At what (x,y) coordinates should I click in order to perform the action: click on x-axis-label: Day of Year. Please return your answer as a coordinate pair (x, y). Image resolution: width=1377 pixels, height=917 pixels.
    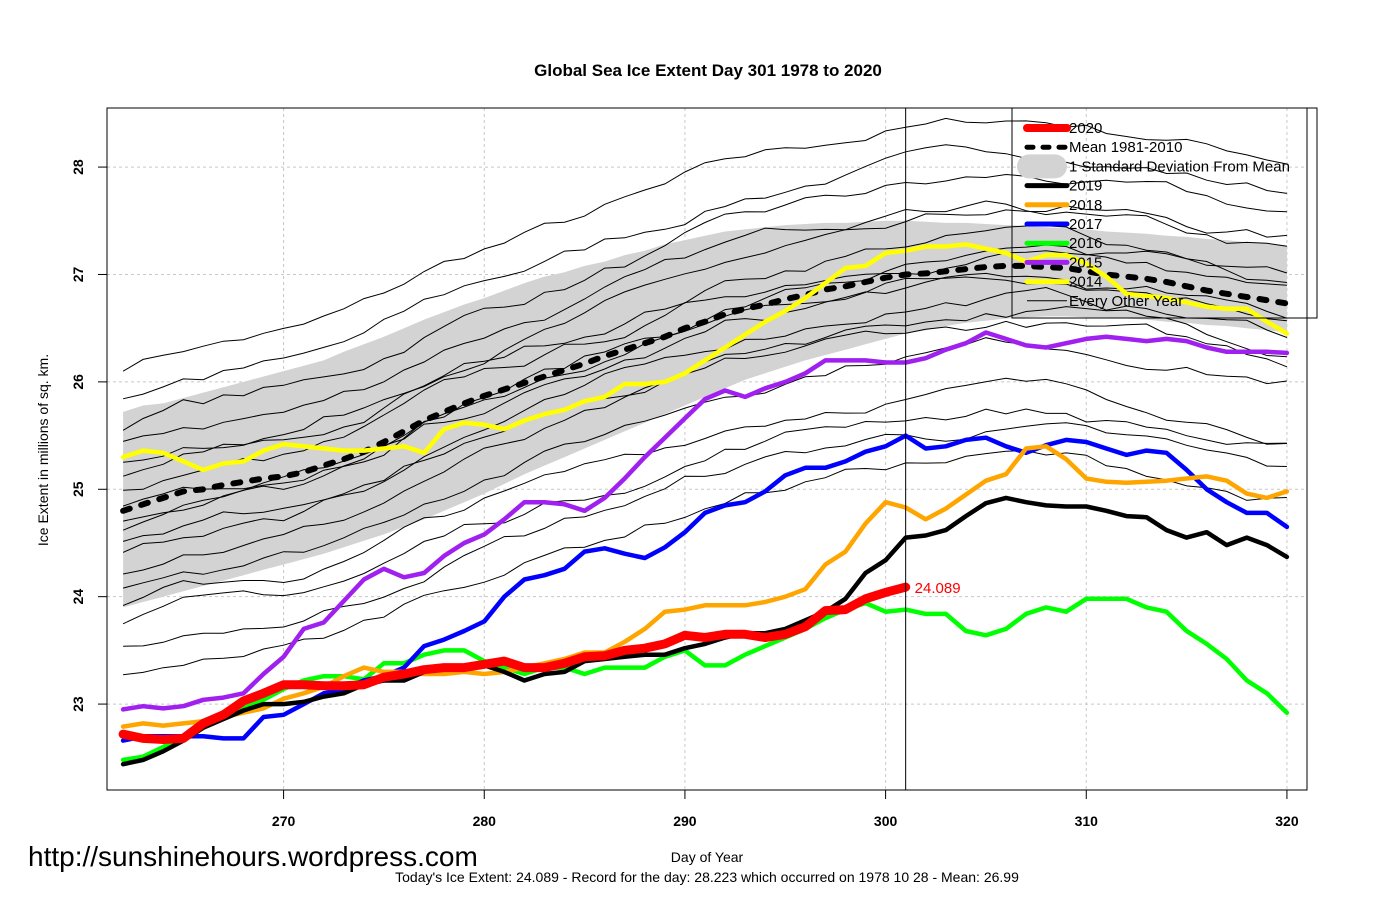
    Looking at the image, I should click on (707, 857).